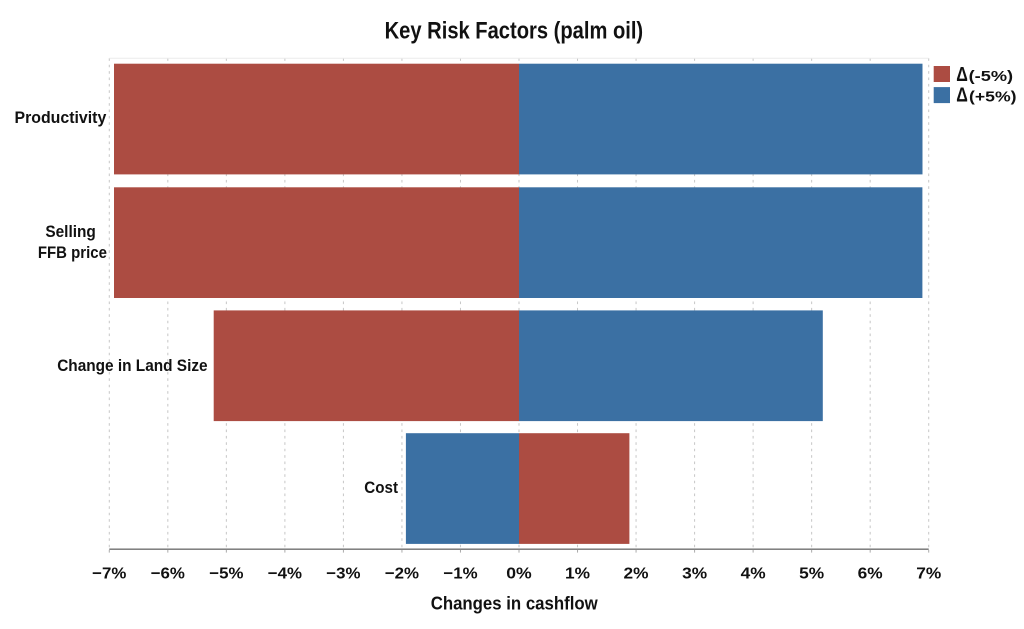  What do you see at coordinates (381, 487) in the screenshot?
I see `svg-text: Cost` at bounding box center [381, 487].